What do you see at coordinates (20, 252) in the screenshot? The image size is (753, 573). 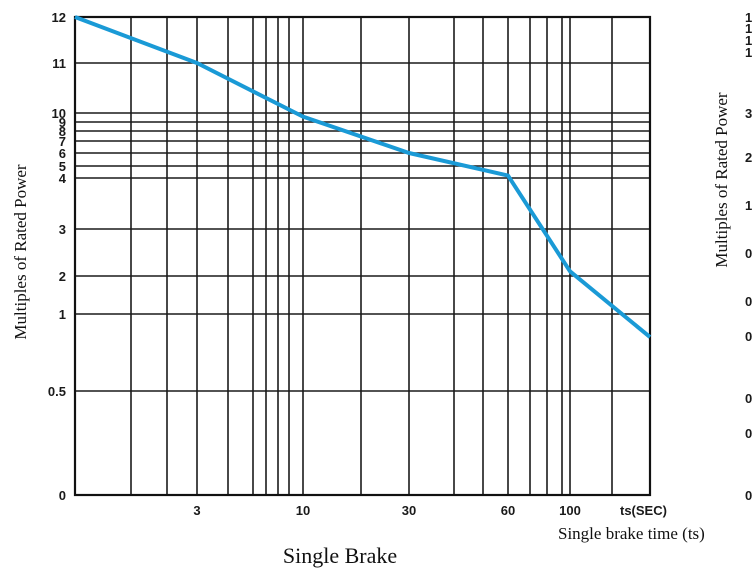 I see `y-axis-label: Multiples of Rated Power` at bounding box center [20, 252].